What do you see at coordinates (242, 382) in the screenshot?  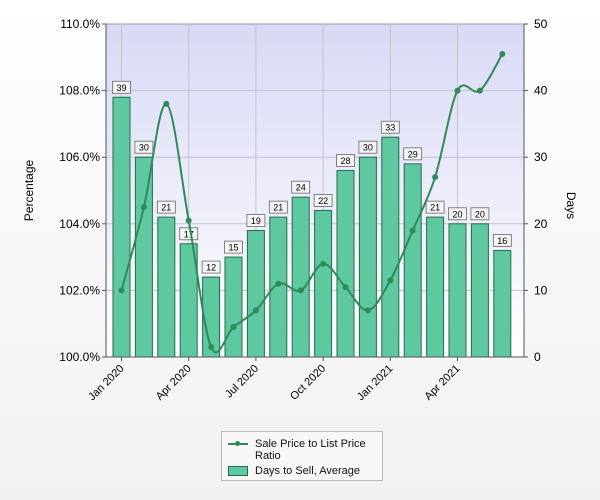 I see `x-tick-label: Jul 2020` at bounding box center [242, 382].